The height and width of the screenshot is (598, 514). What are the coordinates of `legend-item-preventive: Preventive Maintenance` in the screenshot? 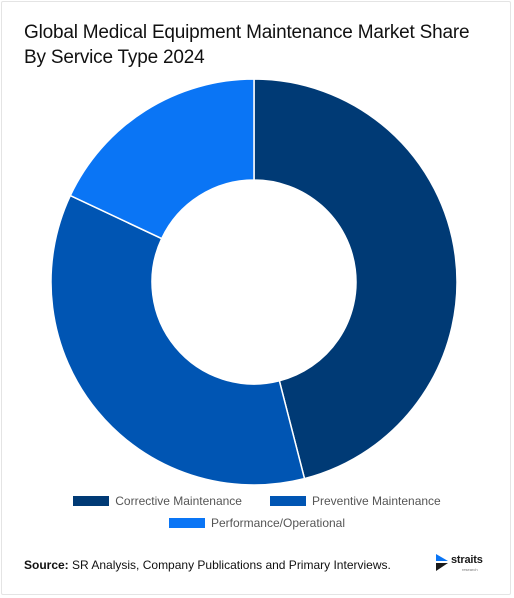 It's located at (355, 501).